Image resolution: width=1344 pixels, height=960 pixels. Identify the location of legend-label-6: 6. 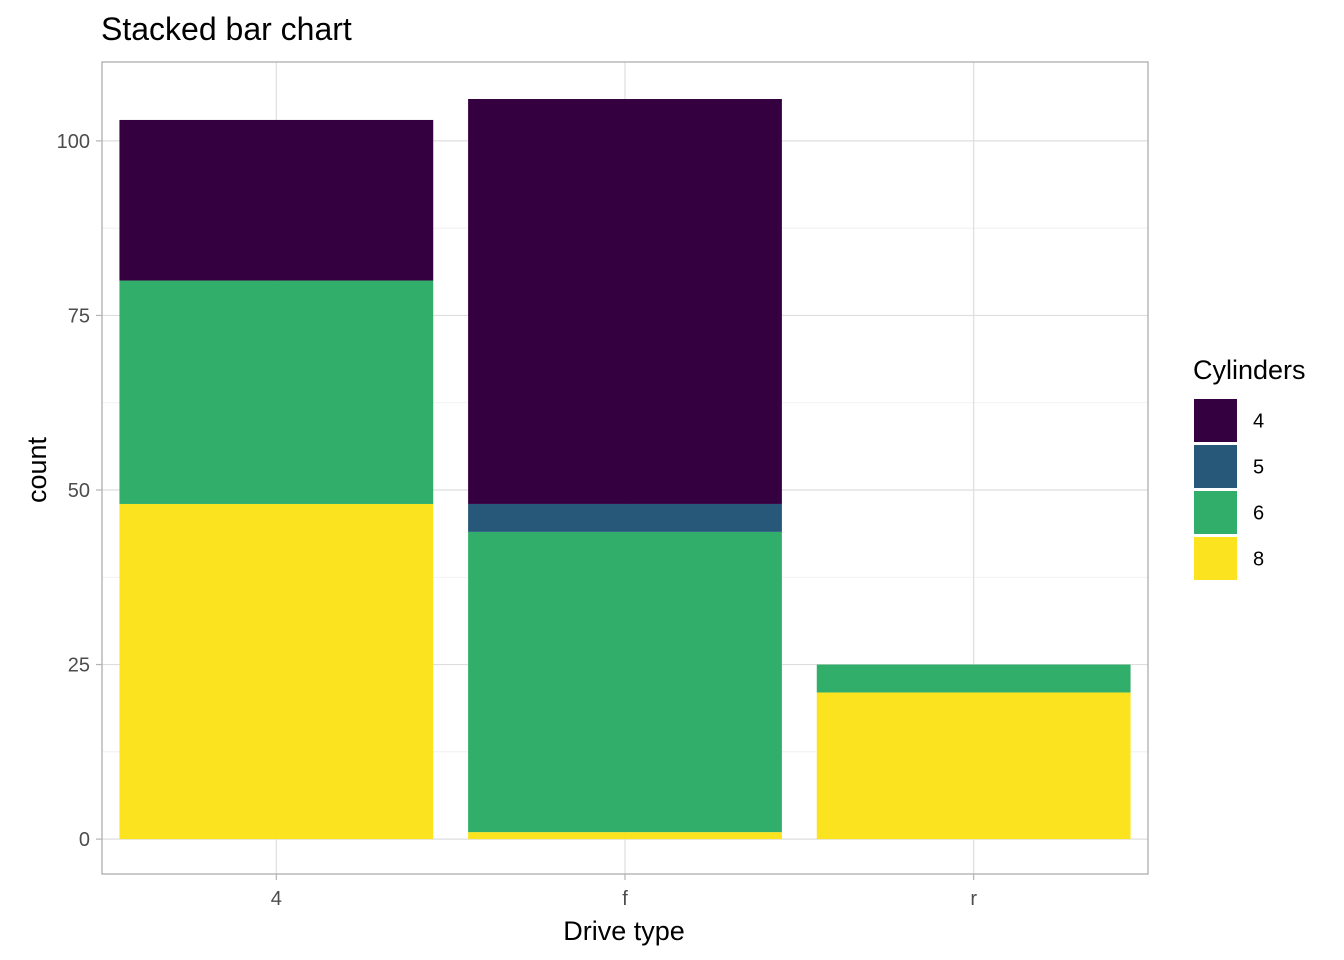
(1258, 514).